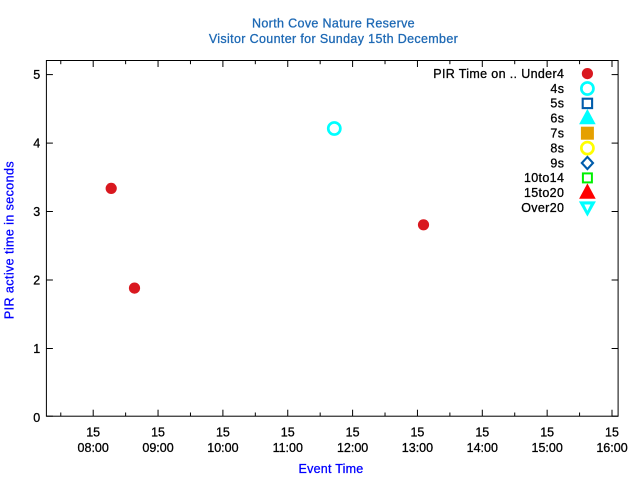  What do you see at coordinates (557, 163) in the screenshot?
I see `svg-text: 9s` at bounding box center [557, 163].